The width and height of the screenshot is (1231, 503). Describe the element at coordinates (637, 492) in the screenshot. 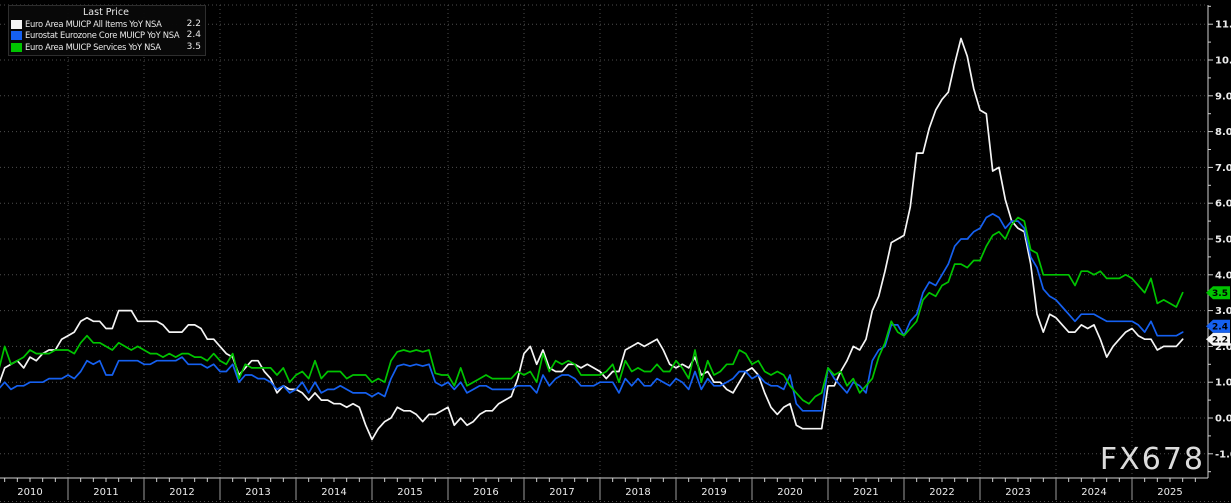

I see `x-axis-year-label: 2018` at that location.